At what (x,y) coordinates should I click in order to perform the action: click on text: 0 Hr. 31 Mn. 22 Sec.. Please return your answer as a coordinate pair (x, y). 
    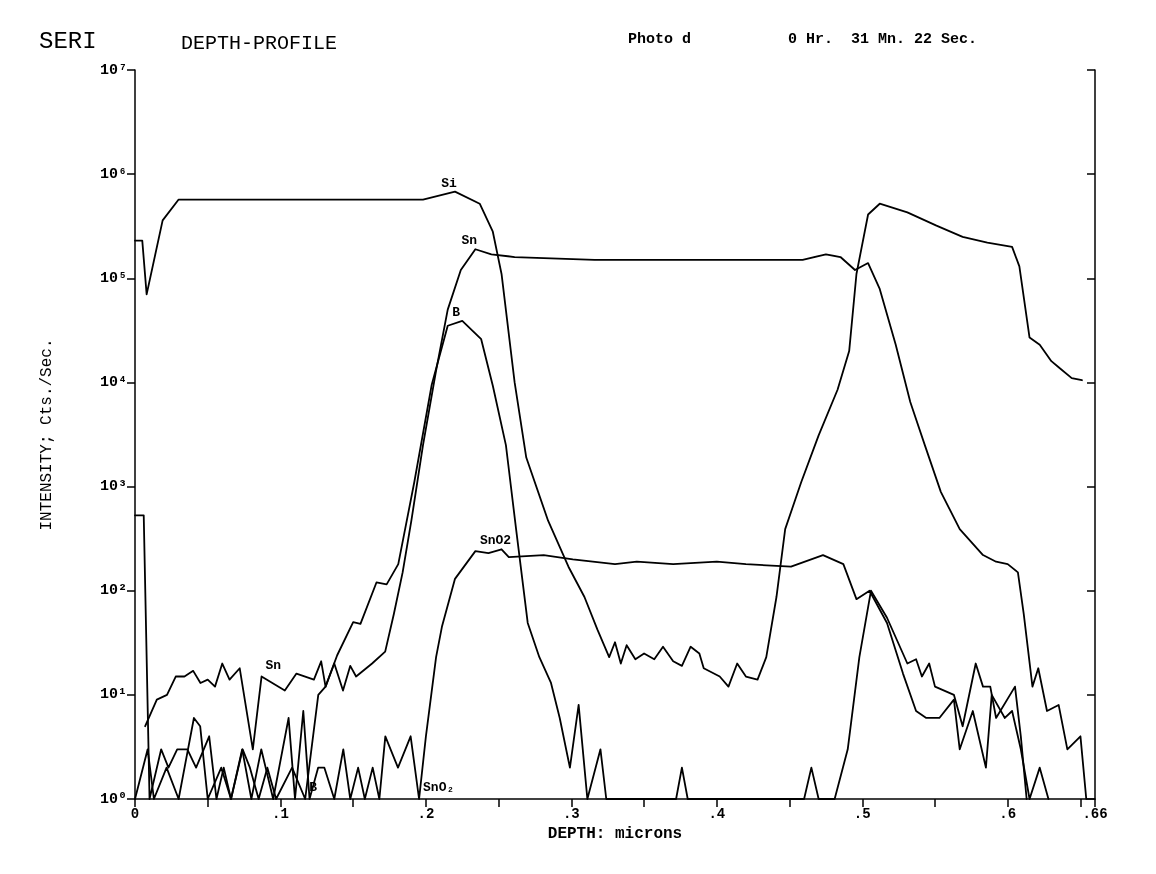
    Looking at the image, I should click on (883, 39).